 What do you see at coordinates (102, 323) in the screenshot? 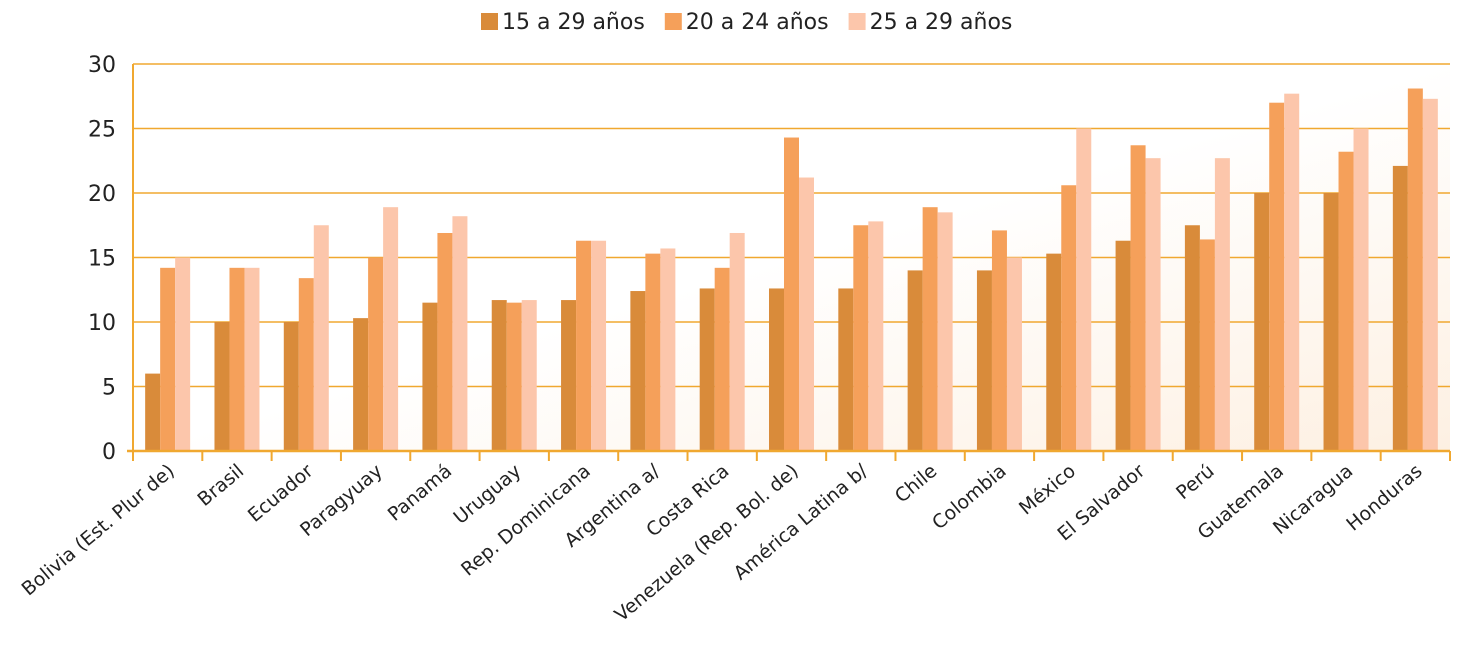
I see `y-tick-label: 10` at bounding box center [102, 323].